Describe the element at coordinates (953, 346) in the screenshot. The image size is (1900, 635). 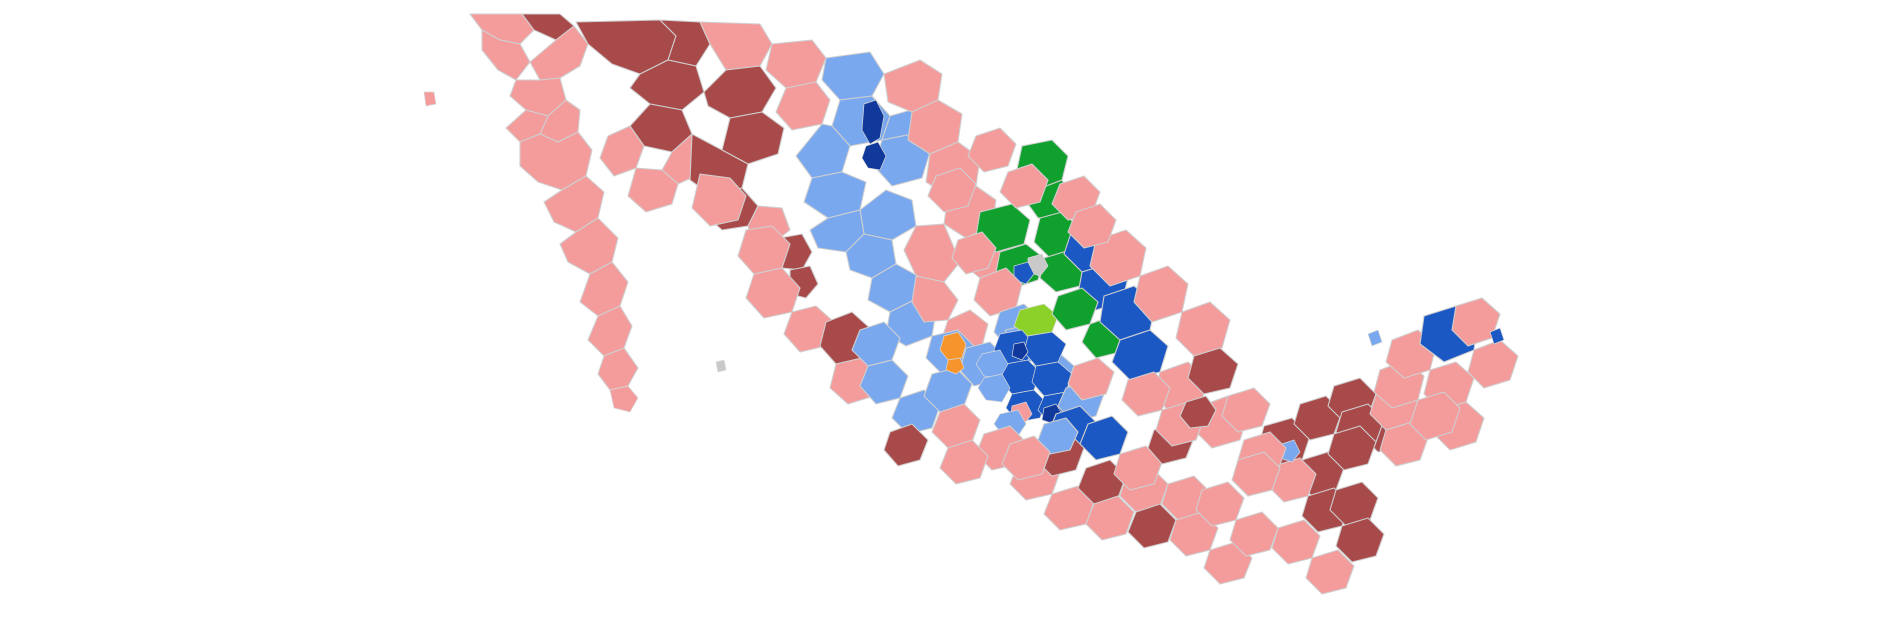
I see `district-mc-orange` at that location.